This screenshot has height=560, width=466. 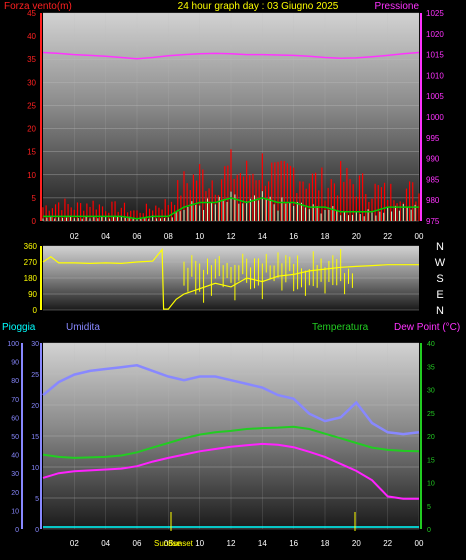 What do you see at coordinates (35, 310) in the screenshot?
I see `y-tick-label: 0` at bounding box center [35, 310].